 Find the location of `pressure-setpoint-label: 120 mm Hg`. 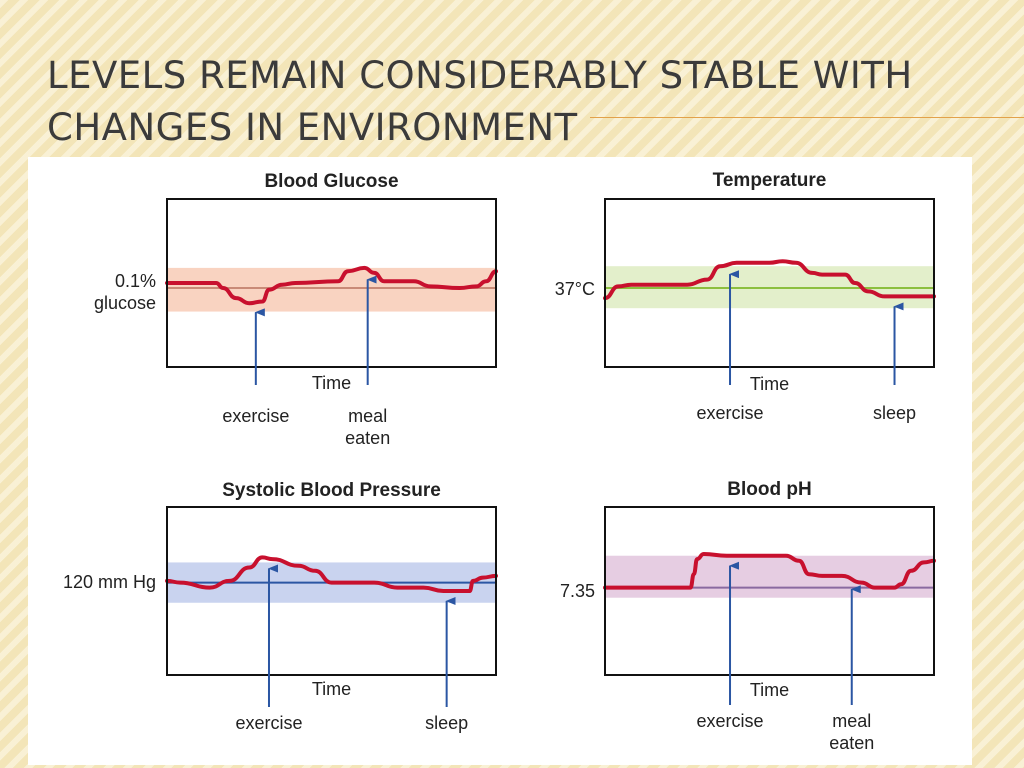

pressure-setpoint-label: 120 mm Hg is located at coordinates (109, 582).